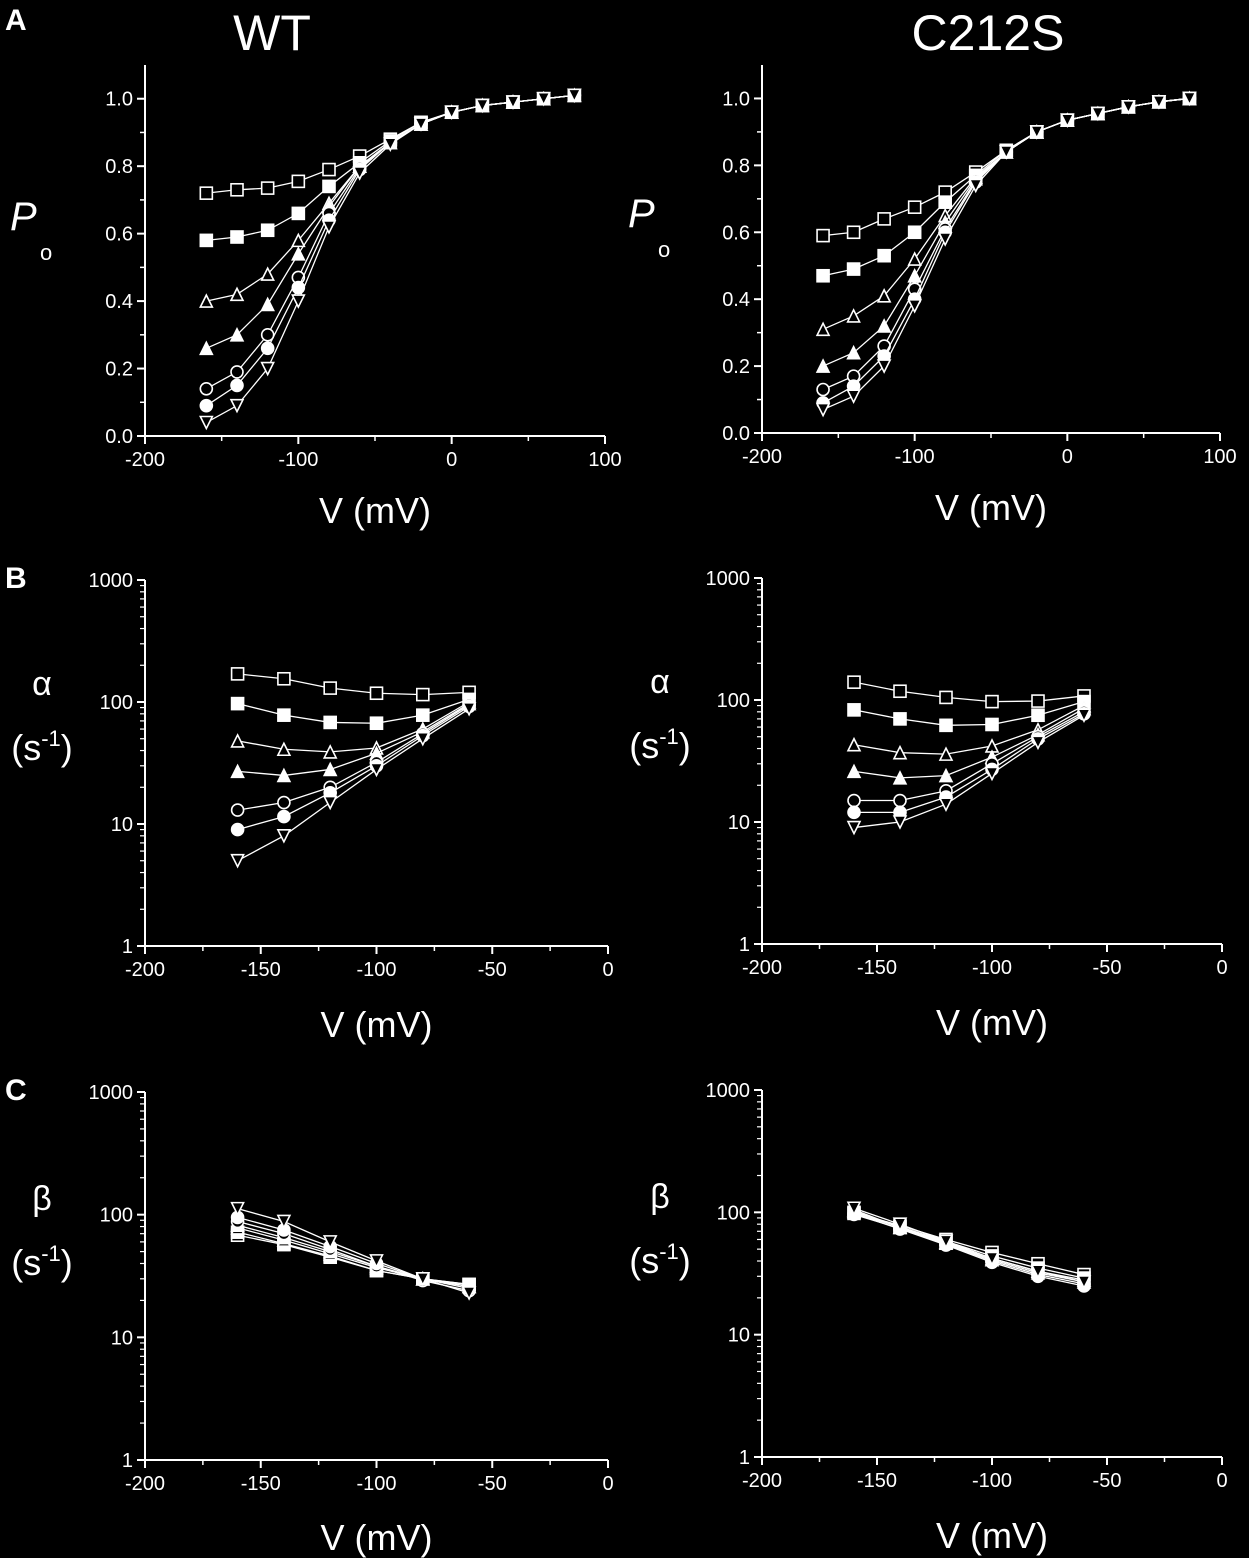 This screenshot has height=1558, width=1249. What do you see at coordinates (116, 703) in the screenshot?
I see `y-tick-label: 100` at bounding box center [116, 703].